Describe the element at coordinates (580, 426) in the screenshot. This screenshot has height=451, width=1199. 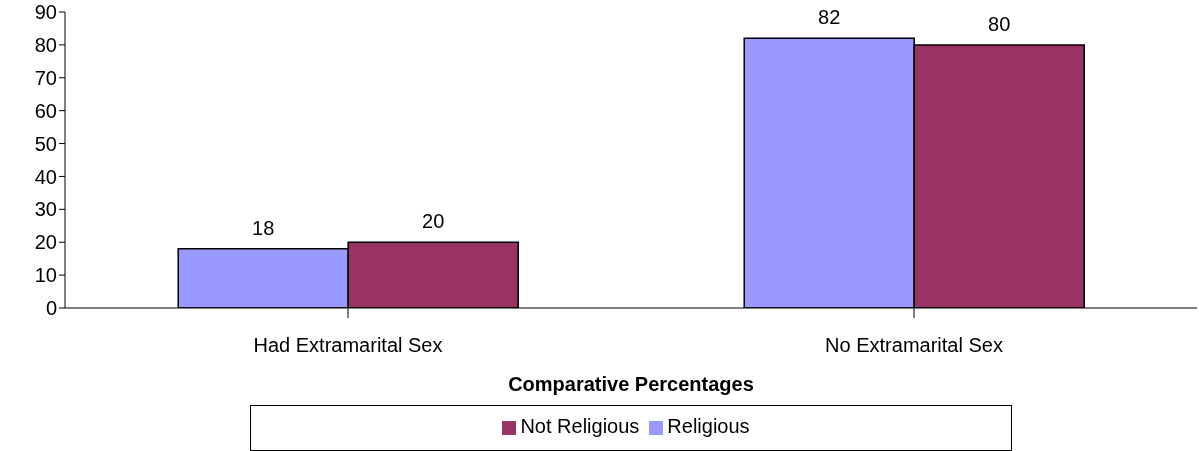
I see `legend-label: Not Religious` at that location.